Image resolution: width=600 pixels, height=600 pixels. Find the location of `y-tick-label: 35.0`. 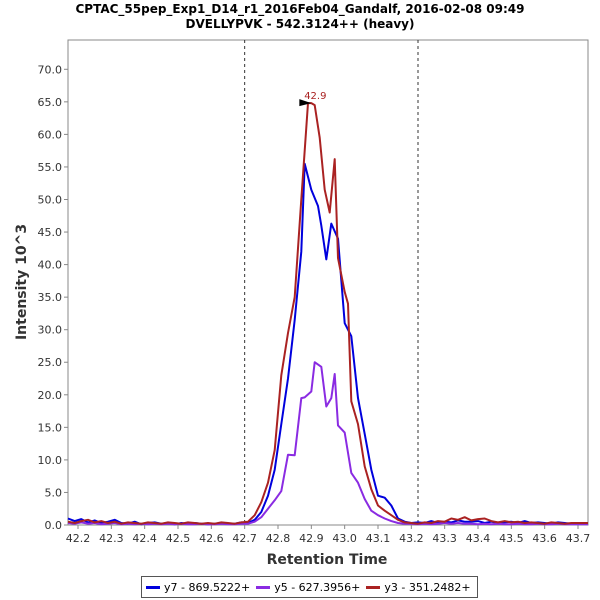

y-tick-label: 35.0 is located at coordinates (50, 297).